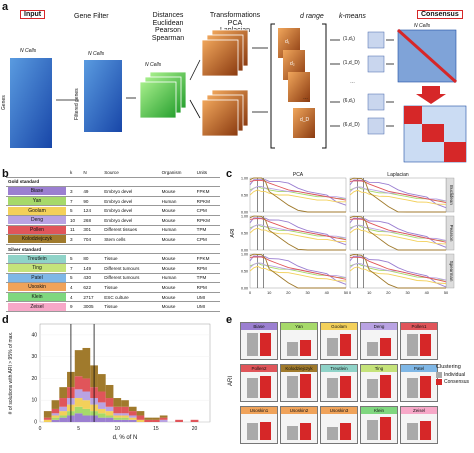 The height and width of the screenshot is (453, 474). I want to click on y-tick-label: 1.00, so click(244, 255).